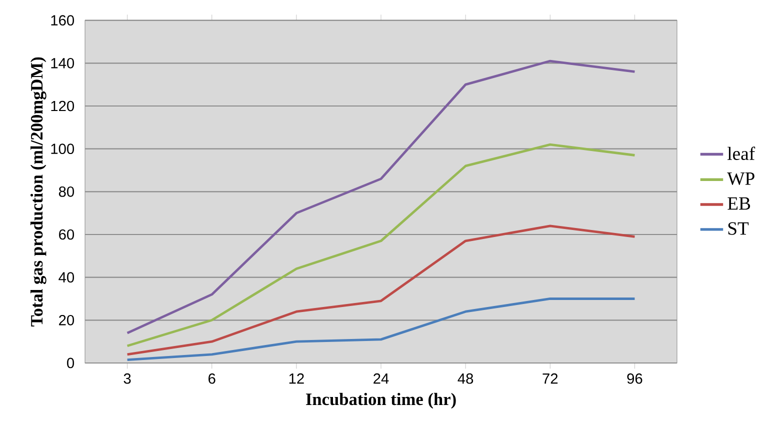  I want to click on y-tick-label: 20, so click(66, 320).